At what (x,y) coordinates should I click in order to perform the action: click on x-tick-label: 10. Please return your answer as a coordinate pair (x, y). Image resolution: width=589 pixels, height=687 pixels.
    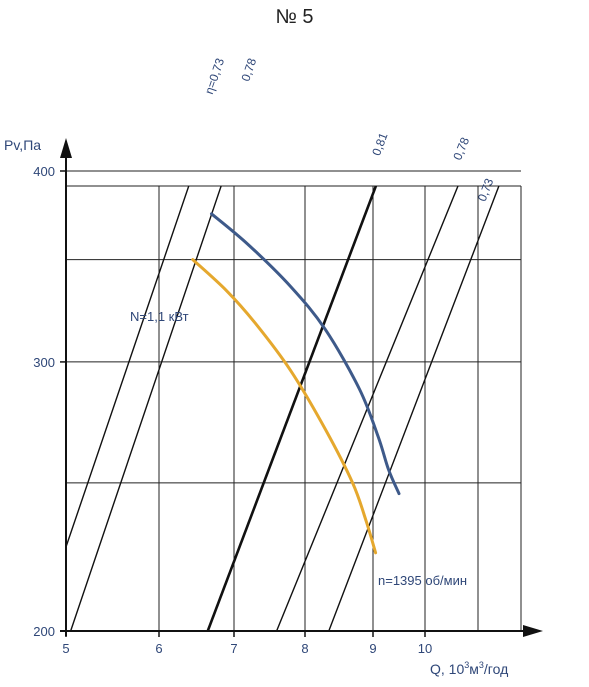
    Looking at the image, I should click on (425, 648).